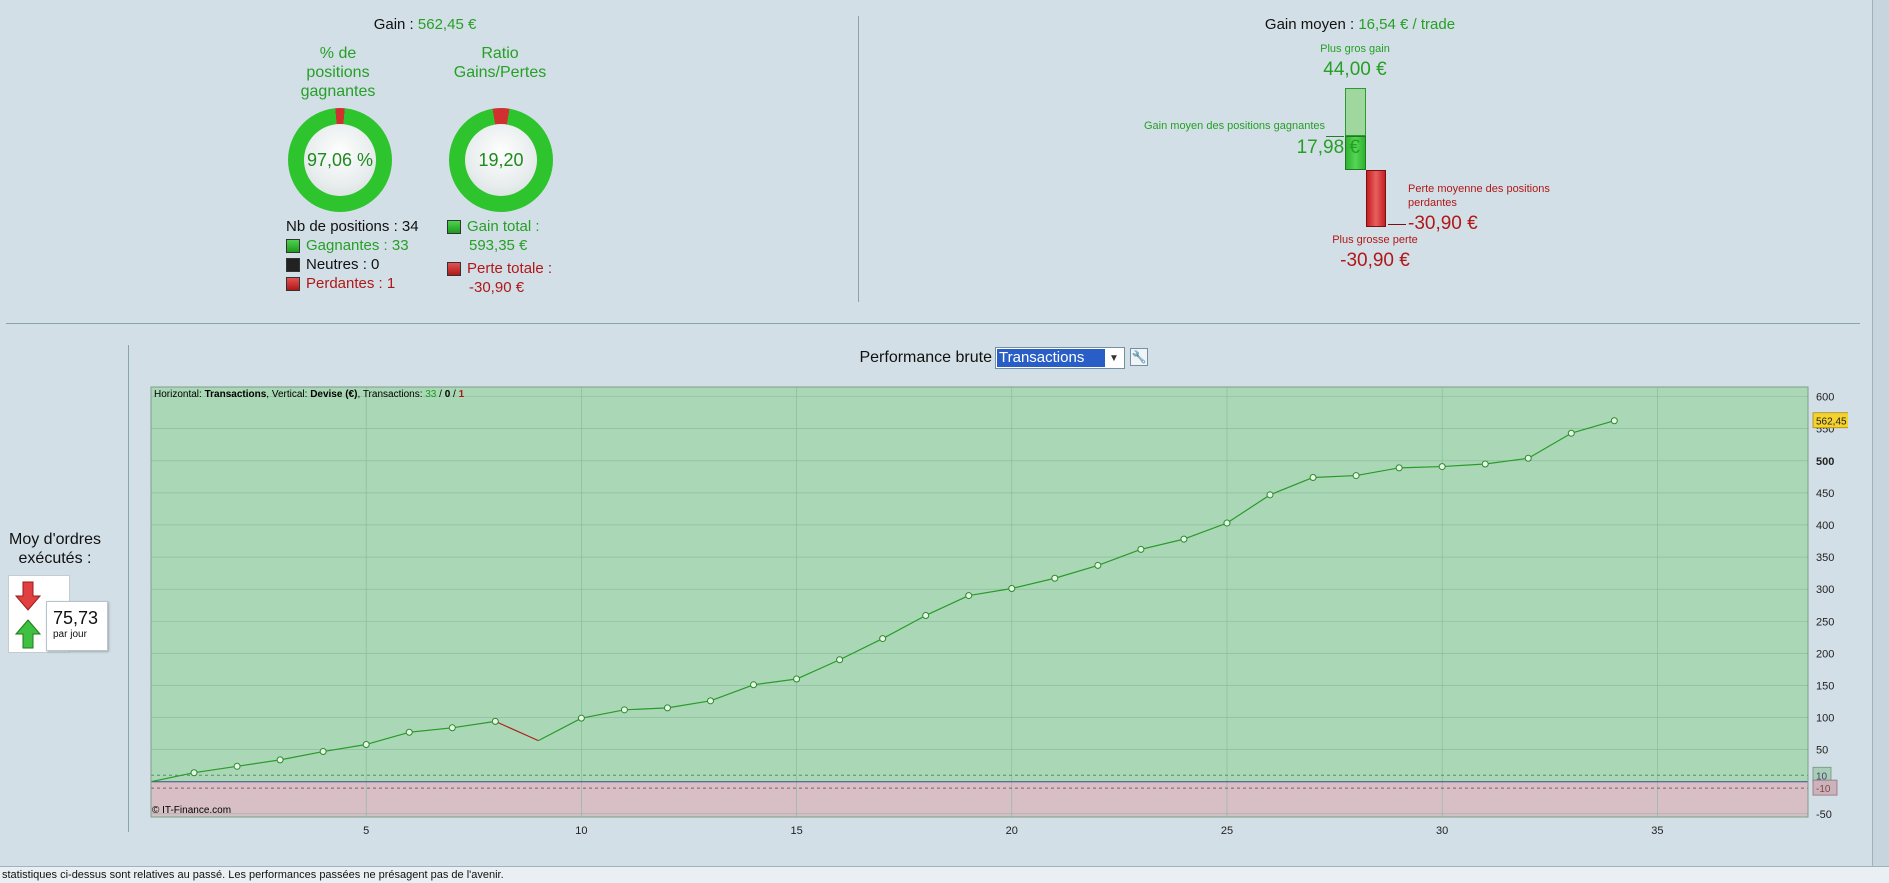  Describe the element at coordinates (517, 731) in the screenshot. I see `series-segment-loss` at that location.